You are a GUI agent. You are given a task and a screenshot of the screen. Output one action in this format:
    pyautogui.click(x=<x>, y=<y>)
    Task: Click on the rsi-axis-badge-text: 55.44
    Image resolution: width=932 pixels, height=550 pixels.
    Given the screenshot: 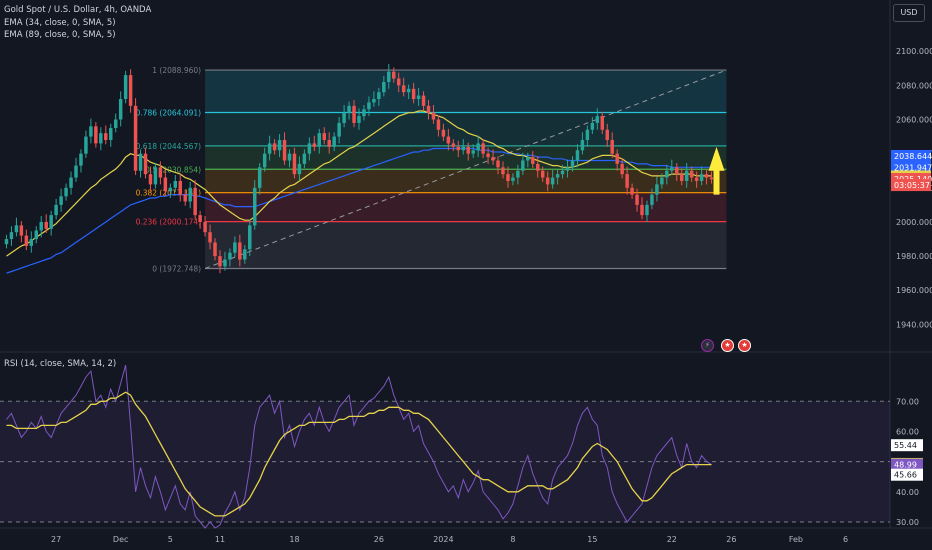 What is the action you would take?
    pyautogui.click(x=905, y=445)
    